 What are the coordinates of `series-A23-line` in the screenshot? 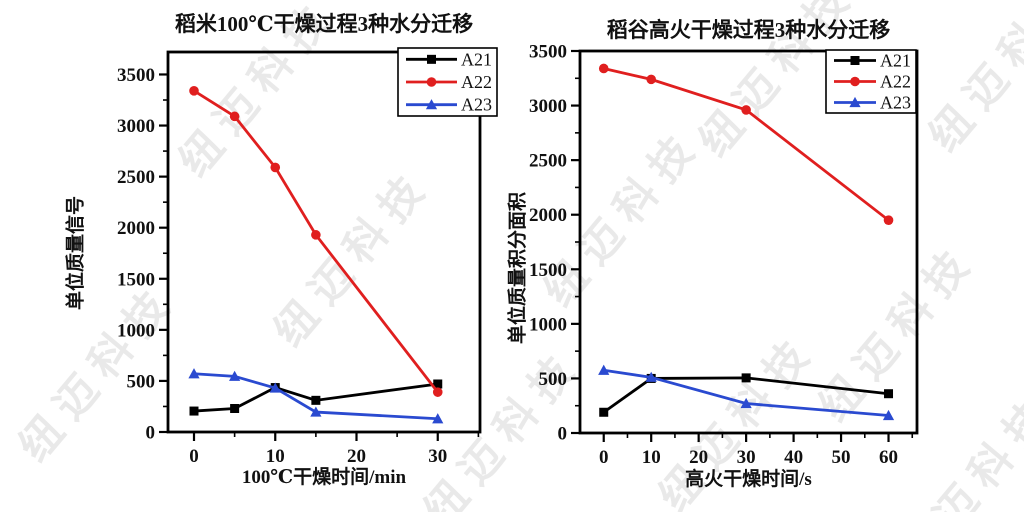 It's located at (746, 392).